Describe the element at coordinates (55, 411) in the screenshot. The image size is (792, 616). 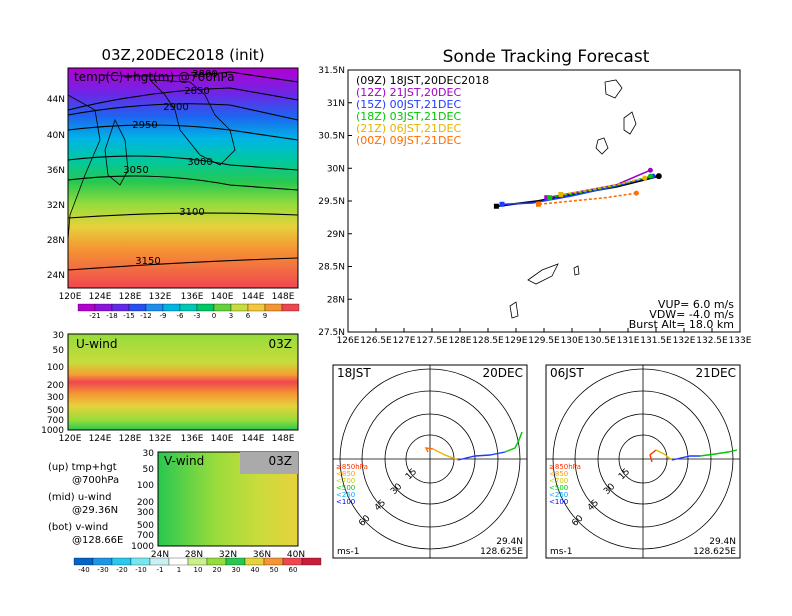
I see `pressure-label: 500` at that location.